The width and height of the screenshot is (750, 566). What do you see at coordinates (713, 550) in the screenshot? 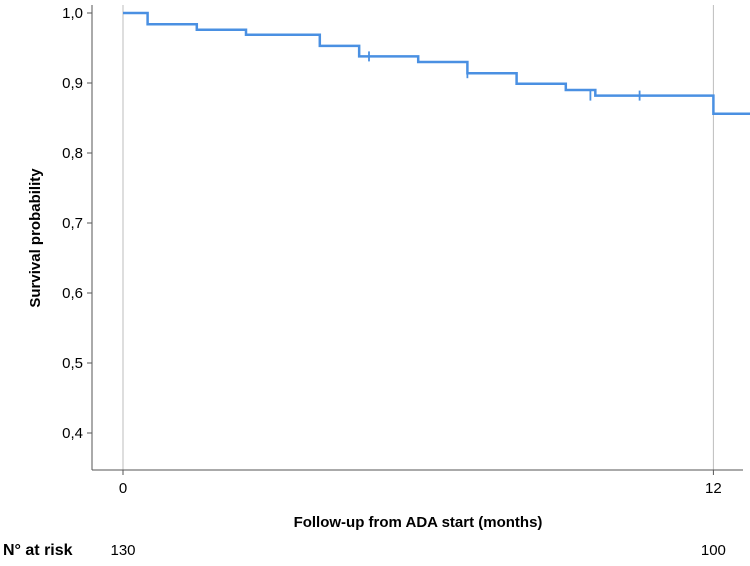
I see `risk-table-value: 100` at bounding box center [713, 550].